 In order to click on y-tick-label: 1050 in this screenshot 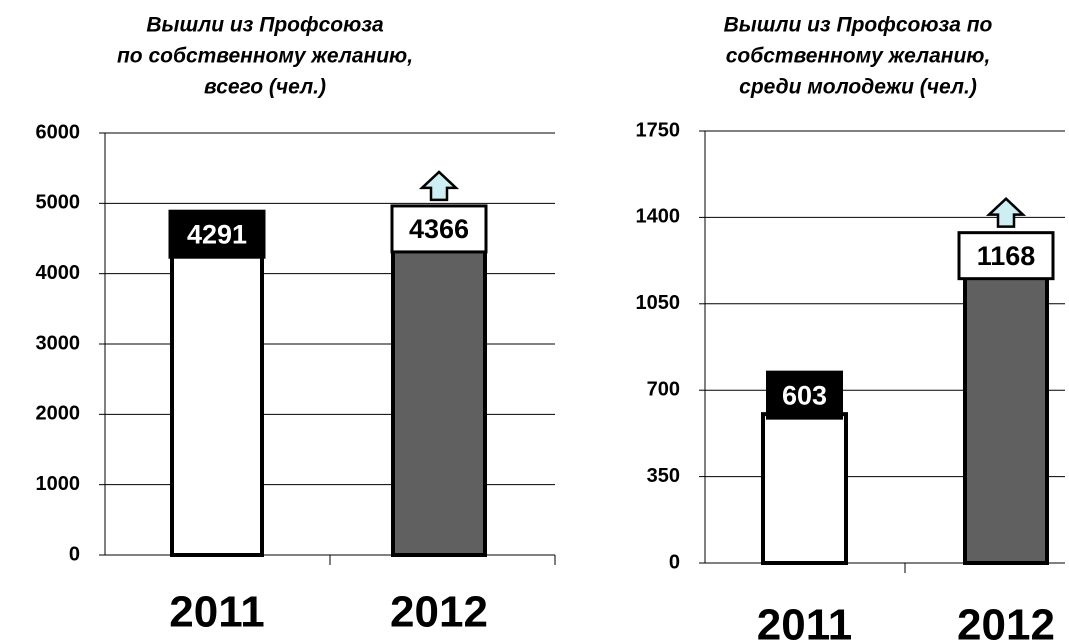, I will do `click(658, 303)`.